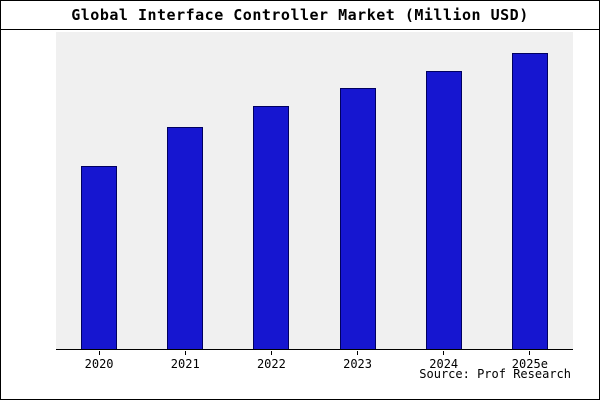 Image resolution: width=600 pixels, height=400 pixels. I want to click on x-axis-line, so click(314, 349).